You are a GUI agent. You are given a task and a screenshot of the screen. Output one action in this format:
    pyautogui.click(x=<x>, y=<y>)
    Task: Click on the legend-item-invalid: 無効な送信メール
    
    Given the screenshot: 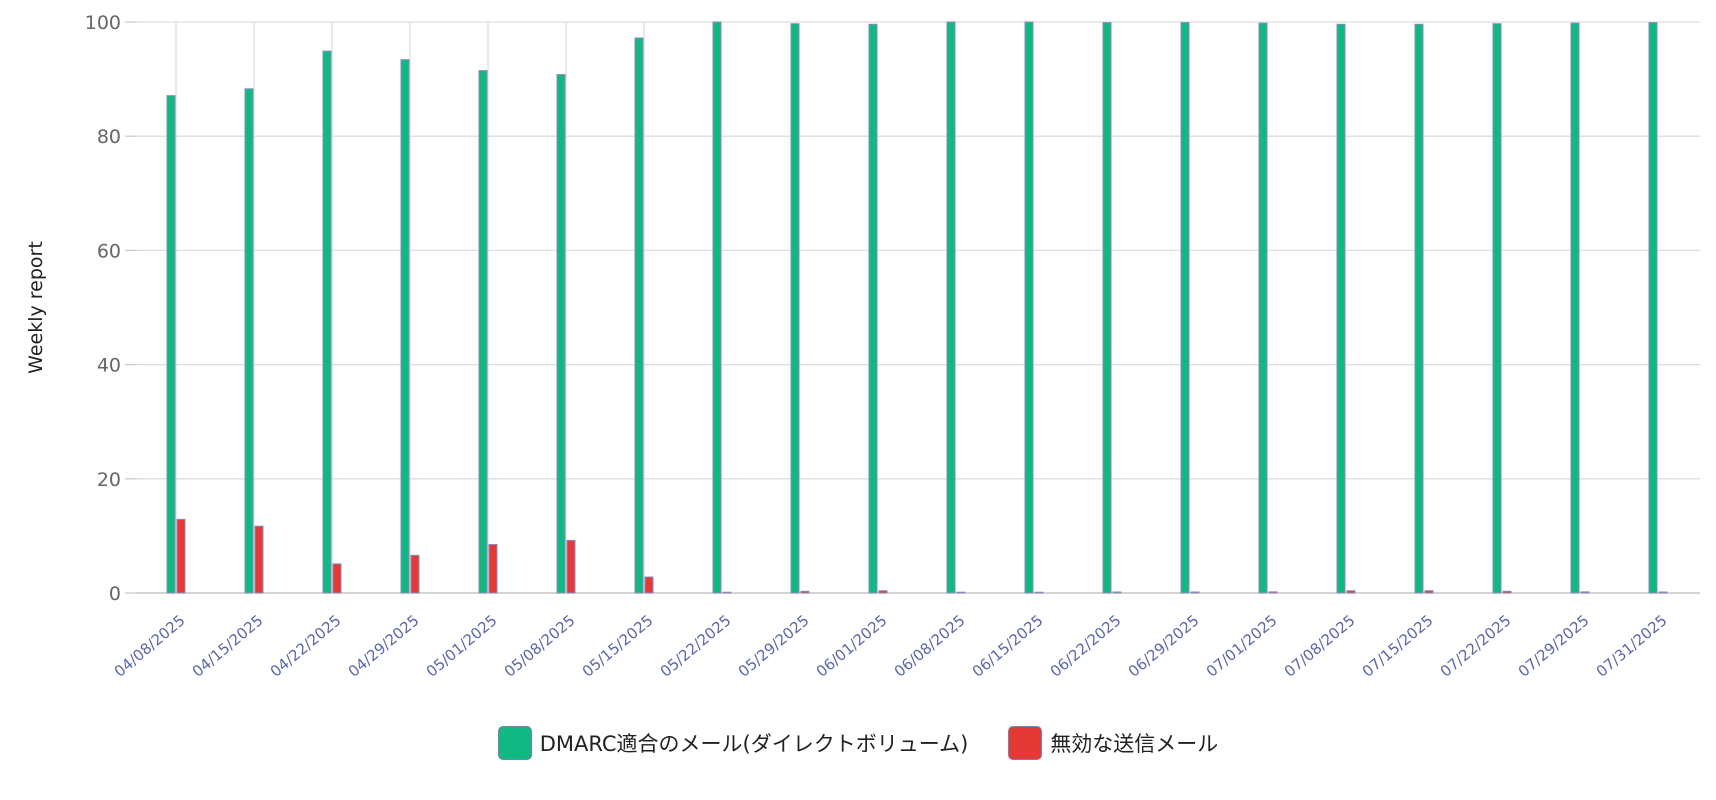 What is the action you would take?
    pyautogui.click(x=1113, y=743)
    